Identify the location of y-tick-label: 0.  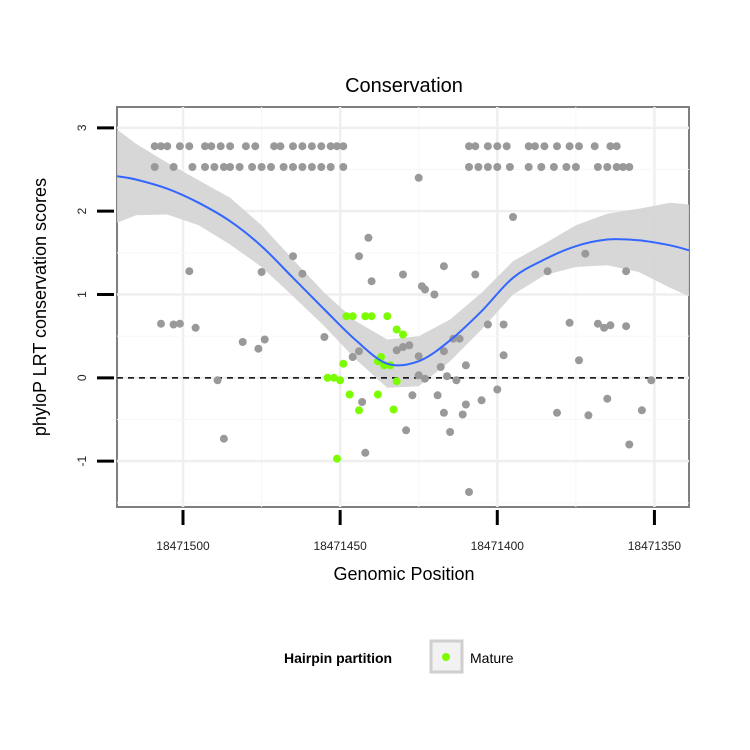
(82, 377).